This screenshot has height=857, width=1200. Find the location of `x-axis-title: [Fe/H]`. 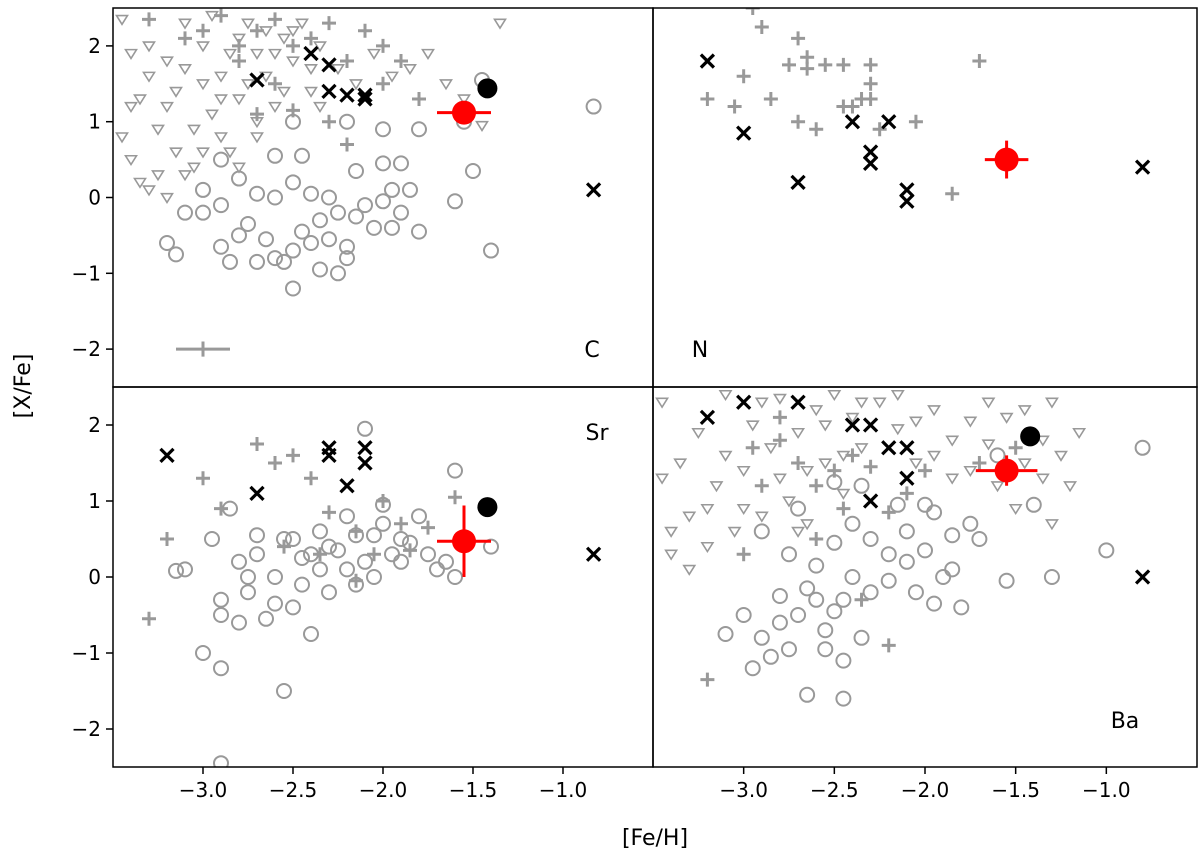

x-axis-title: [Fe/H] is located at coordinates (655, 838).